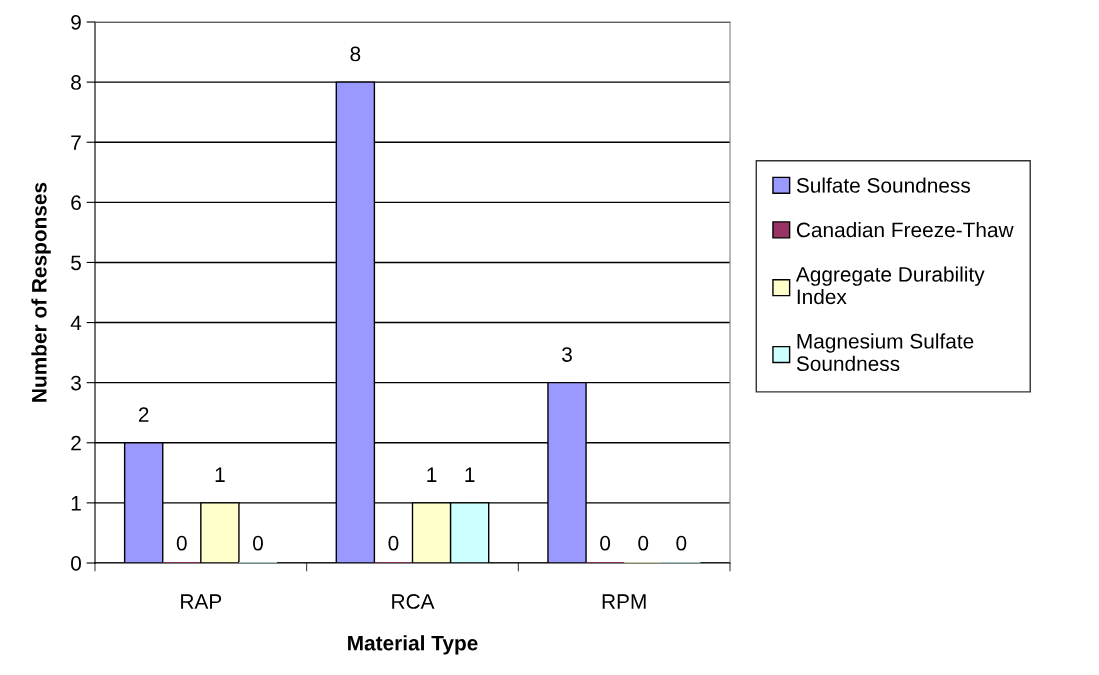  What do you see at coordinates (76, 82) in the screenshot?
I see `y-tick-label: 8` at bounding box center [76, 82].